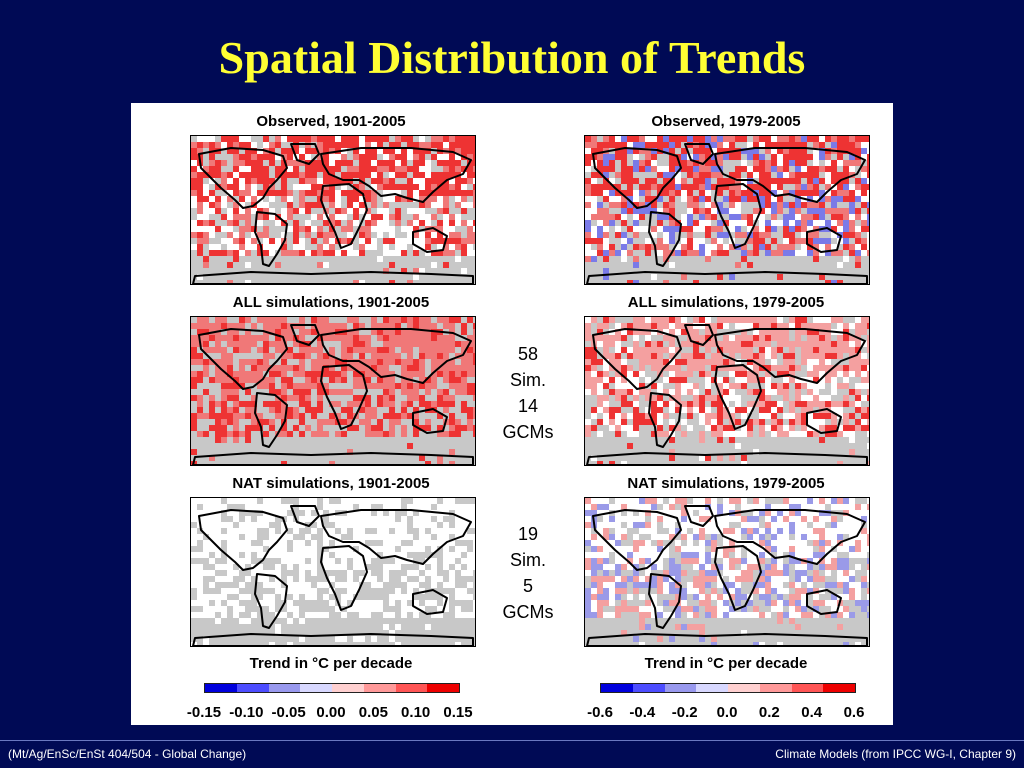  Describe the element at coordinates (637, 178) in the screenshot. I see `continent-outline` at that location.